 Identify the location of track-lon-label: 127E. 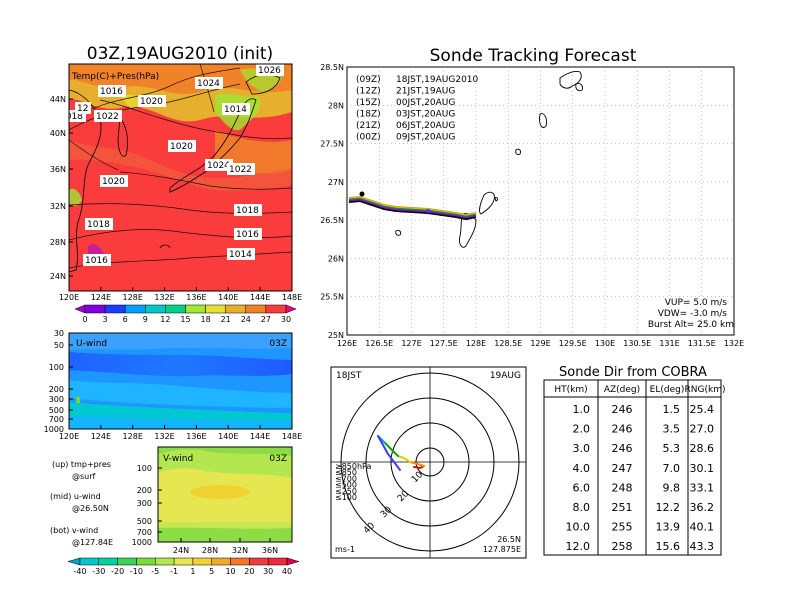
(411, 343).